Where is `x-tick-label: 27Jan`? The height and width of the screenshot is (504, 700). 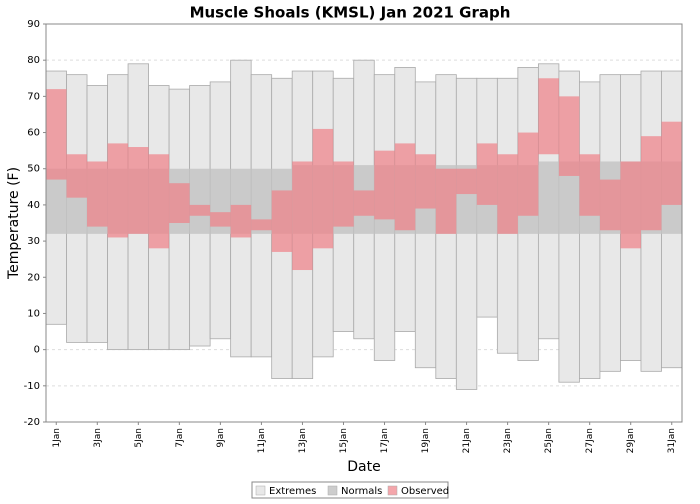
x-tick-label: 27Jan is located at coordinates (590, 440).